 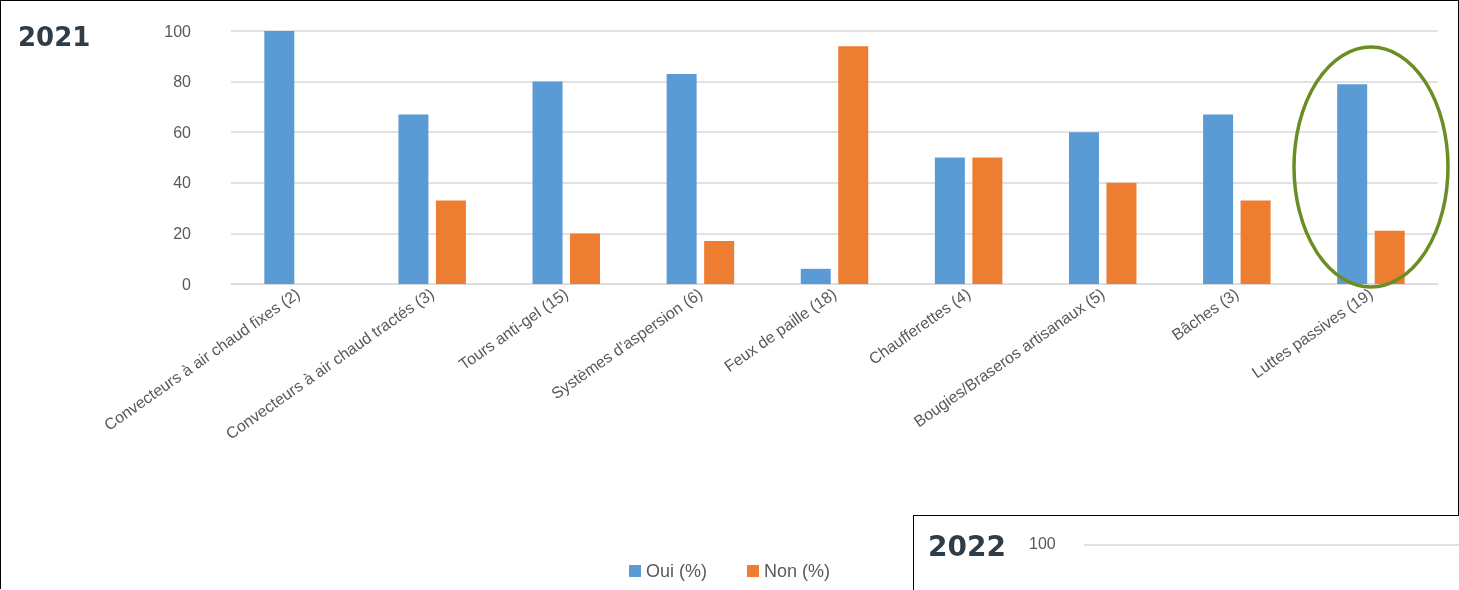 I want to click on legend-label: Oui (%), so click(x=676, y=571).